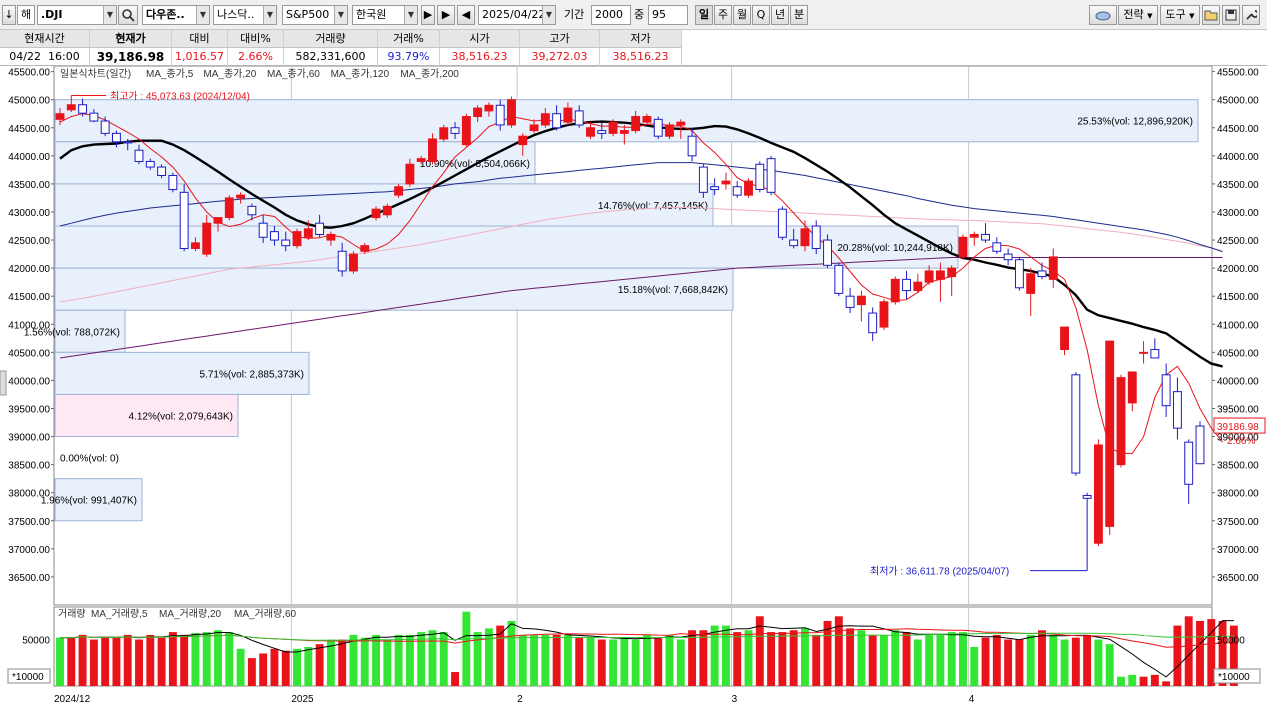  I want to click on prev-icon: ◀, so click(466, 14).